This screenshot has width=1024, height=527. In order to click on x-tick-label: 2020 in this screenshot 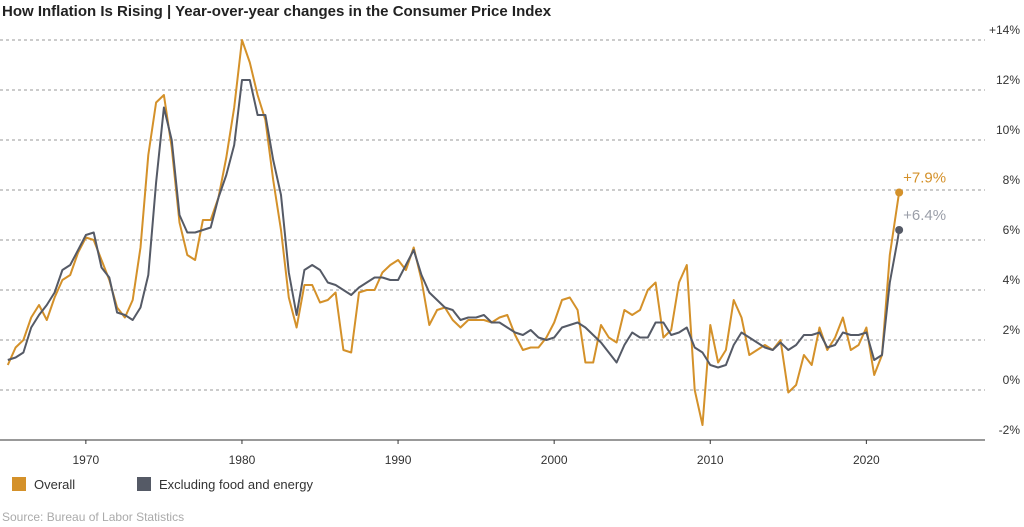, I will do `click(866, 460)`.